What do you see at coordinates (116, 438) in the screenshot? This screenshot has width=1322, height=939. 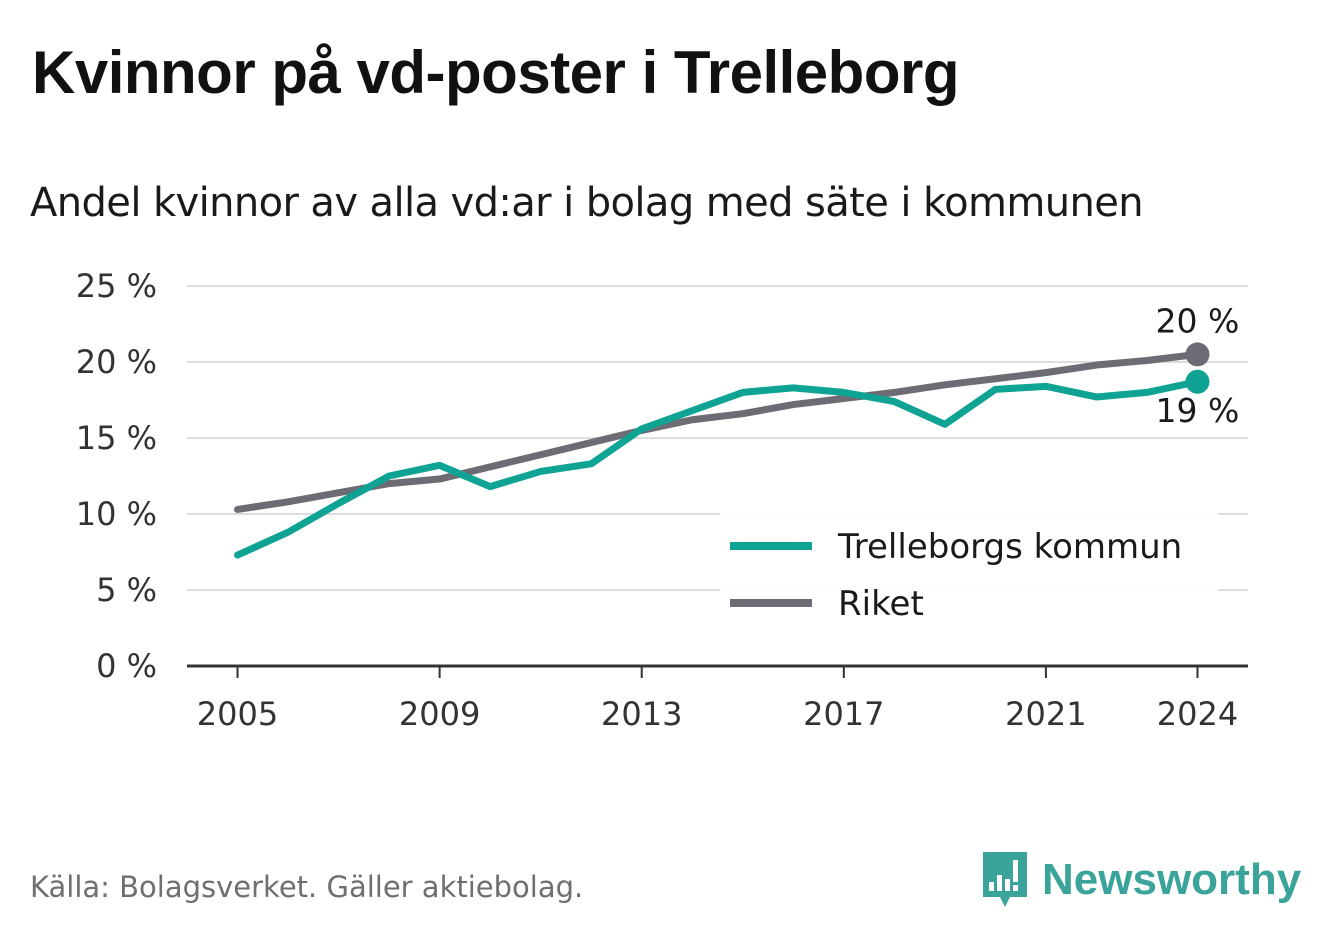 I see `y-tick-label: 15 %` at bounding box center [116, 438].